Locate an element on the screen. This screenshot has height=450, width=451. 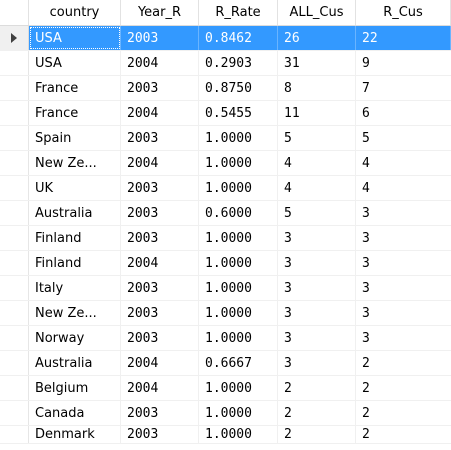
table-row: Finland 2004 1.0000 3 3 is located at coordinates (225, 263).